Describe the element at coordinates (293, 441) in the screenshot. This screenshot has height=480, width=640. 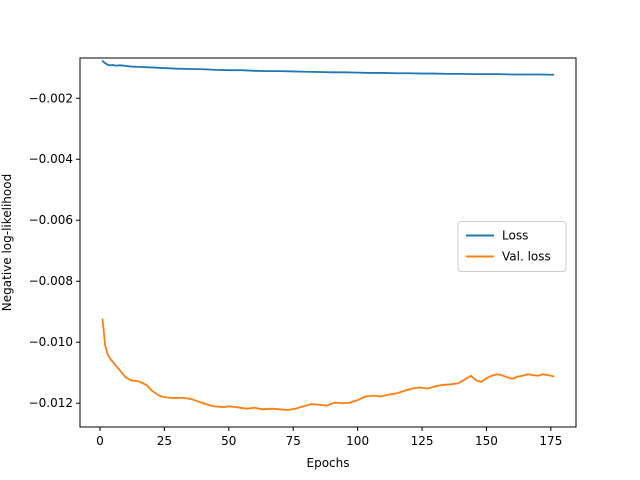
I see `x-tick-label: 75` at that location.